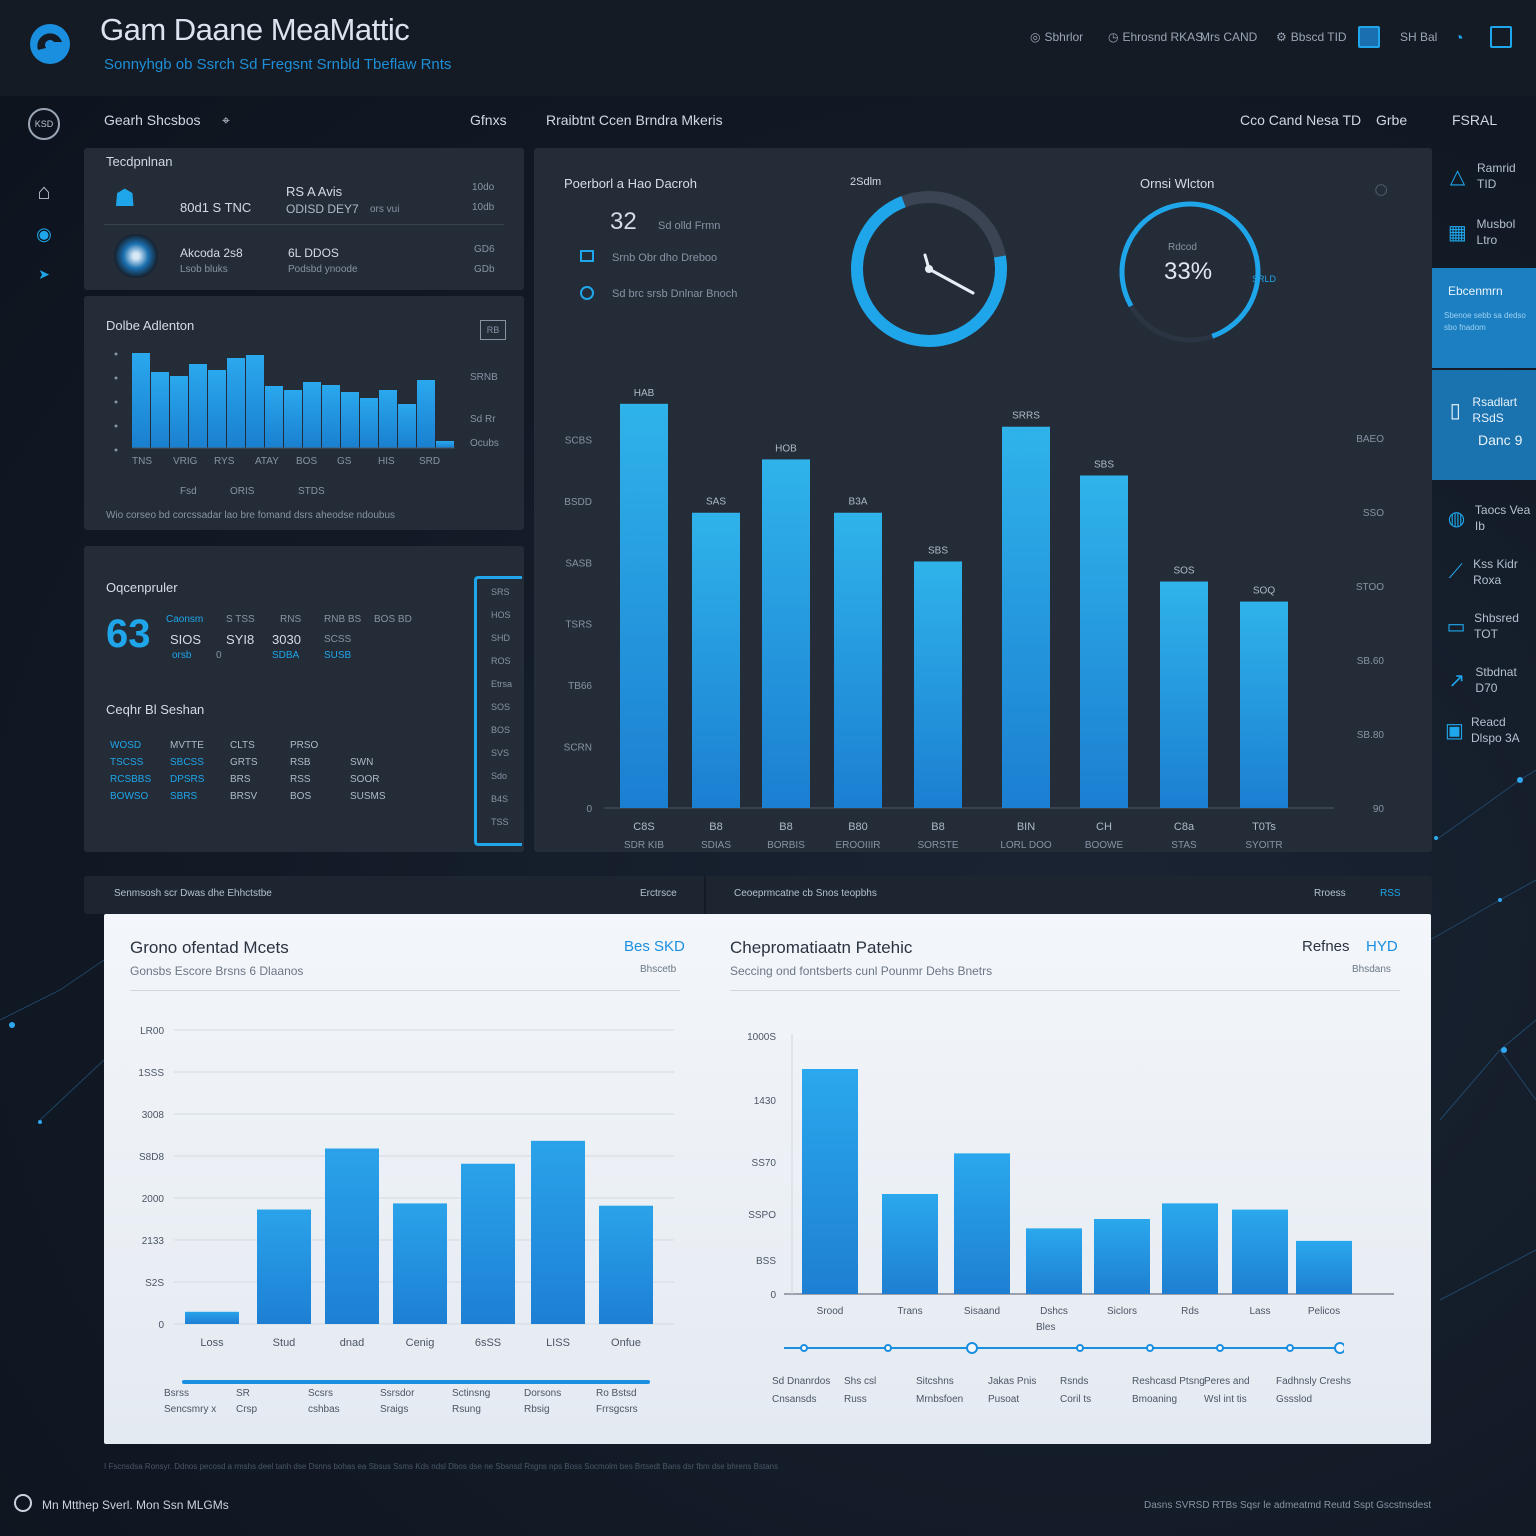  I want to click on chevron-icon: ⌖, so click(226, 120).